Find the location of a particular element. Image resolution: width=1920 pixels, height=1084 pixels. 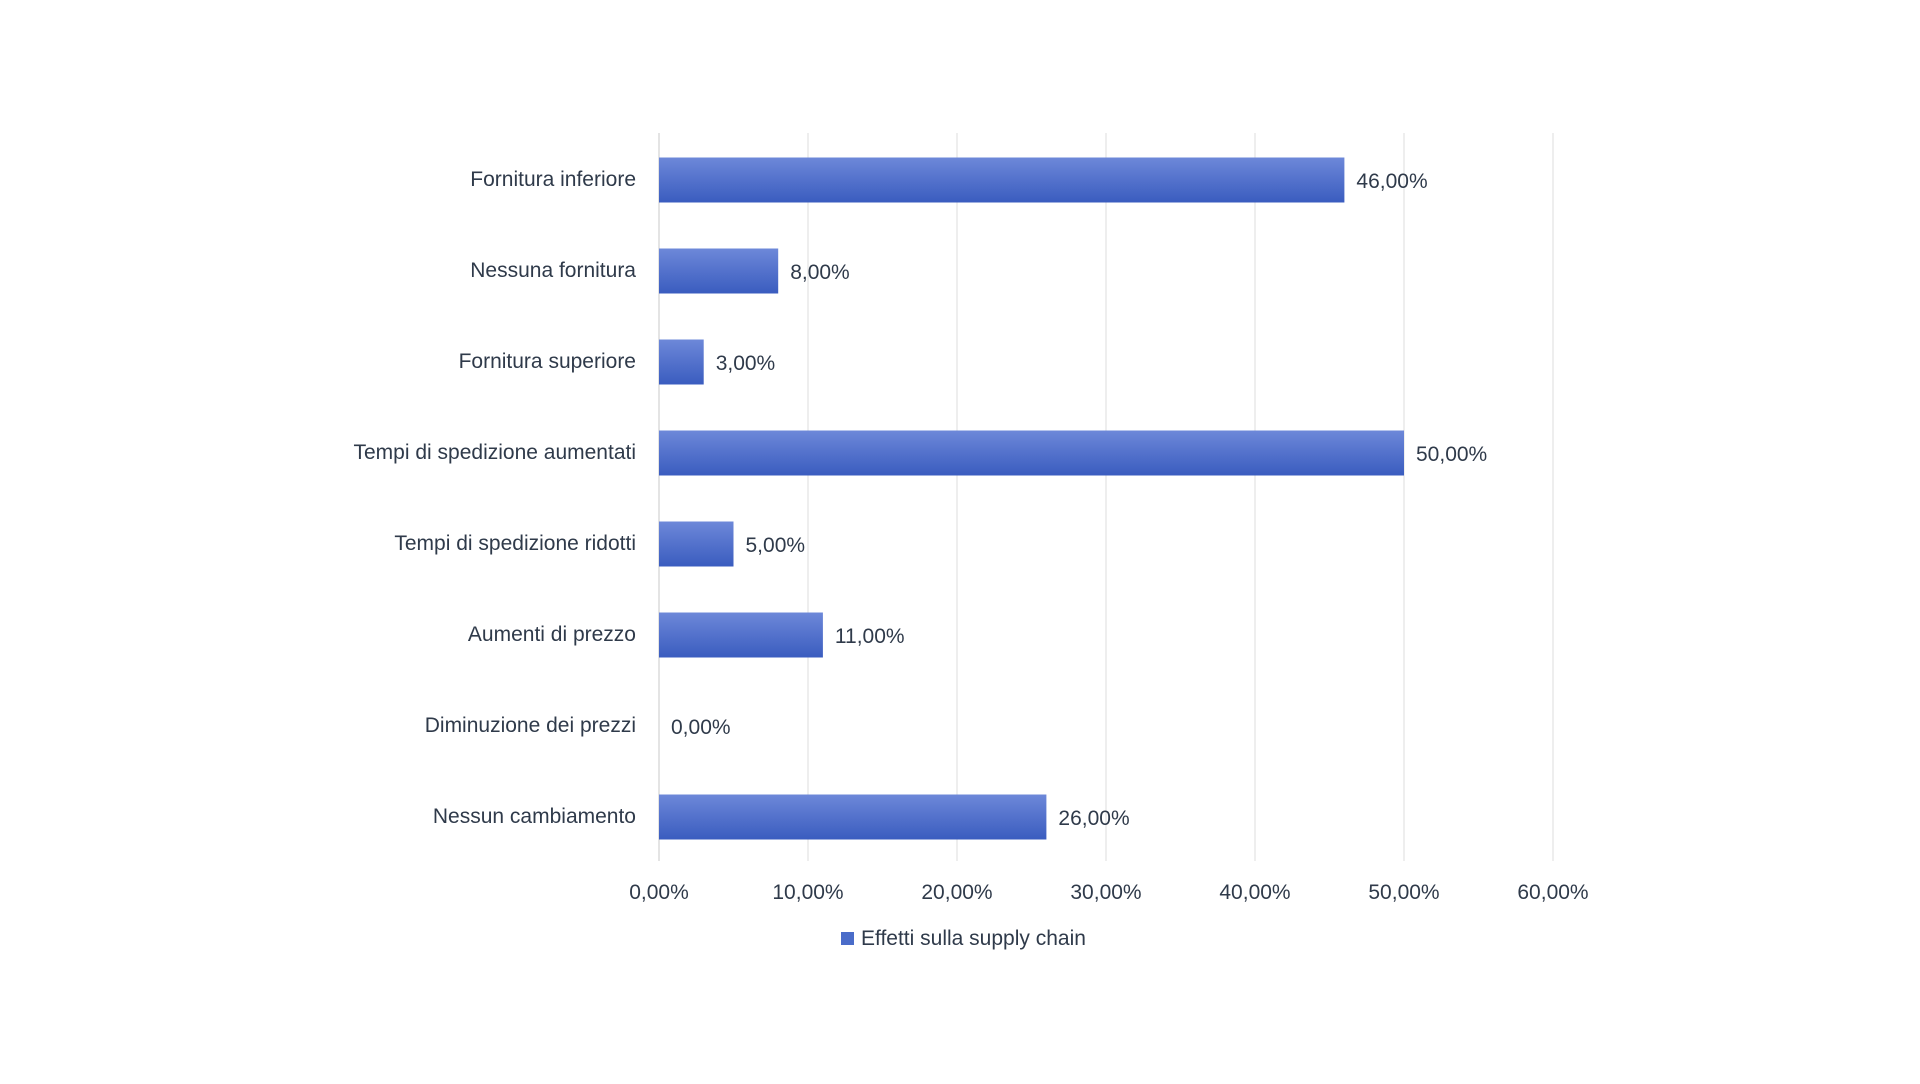

category-label: Fornitura inferiore is located at coordinates (553, 179).